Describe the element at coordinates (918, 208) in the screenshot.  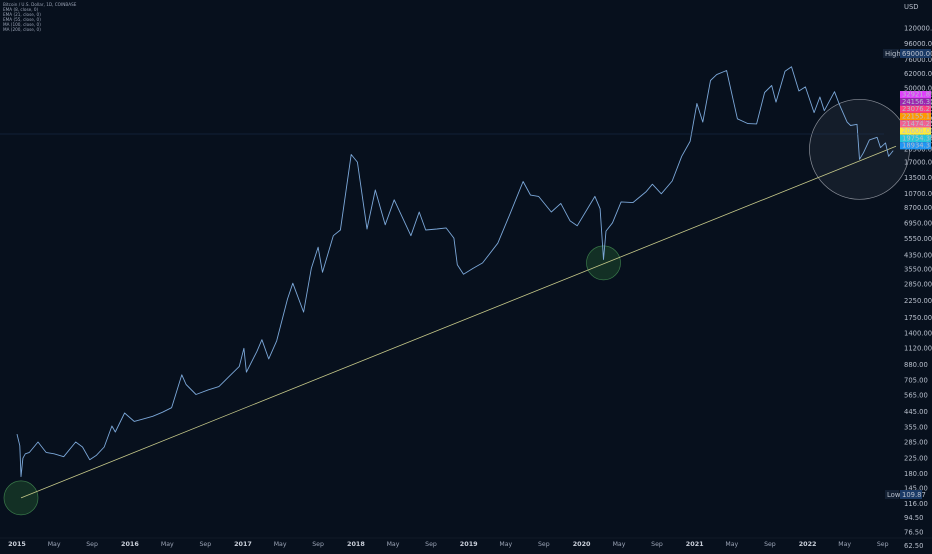
I see `price-tick-label: 8700.00` at that location.